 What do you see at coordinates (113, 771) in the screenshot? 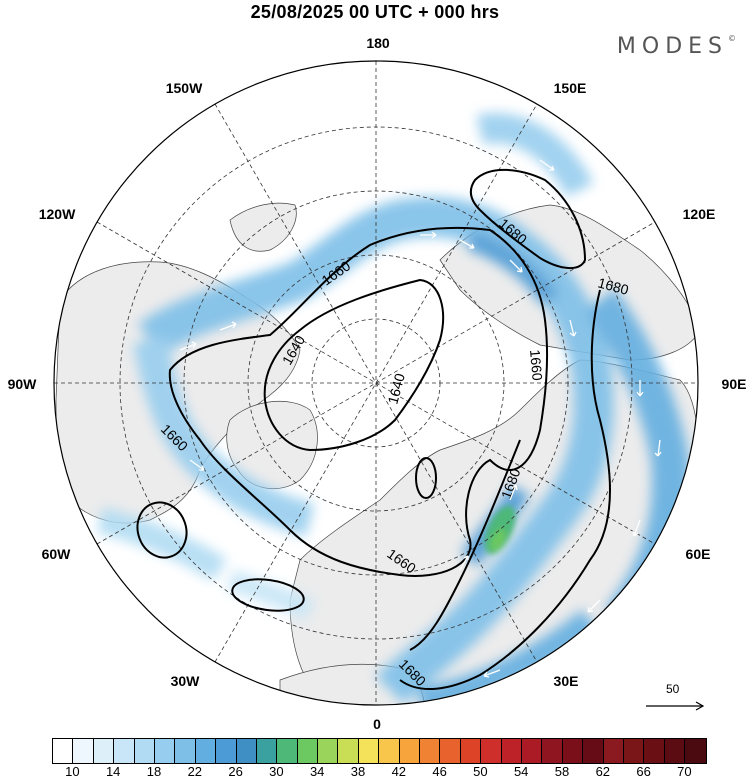
I see `colorbar-tick-label: 14` at bounding box center [113, 771].